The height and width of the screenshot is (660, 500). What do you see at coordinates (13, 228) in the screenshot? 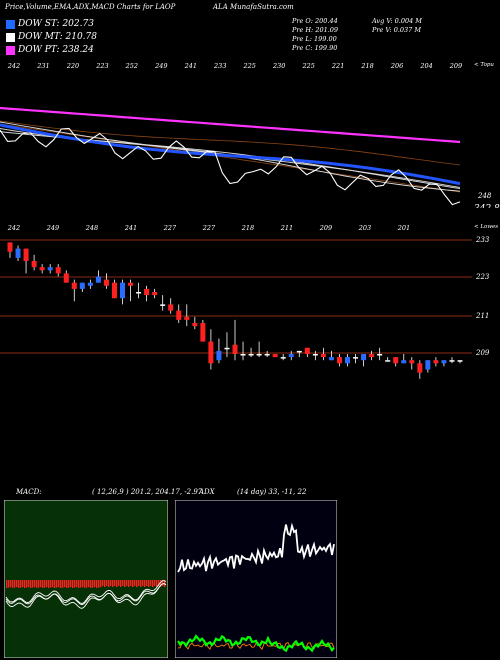
I see `price-top-number: 242` at bounding box center [13, 228].